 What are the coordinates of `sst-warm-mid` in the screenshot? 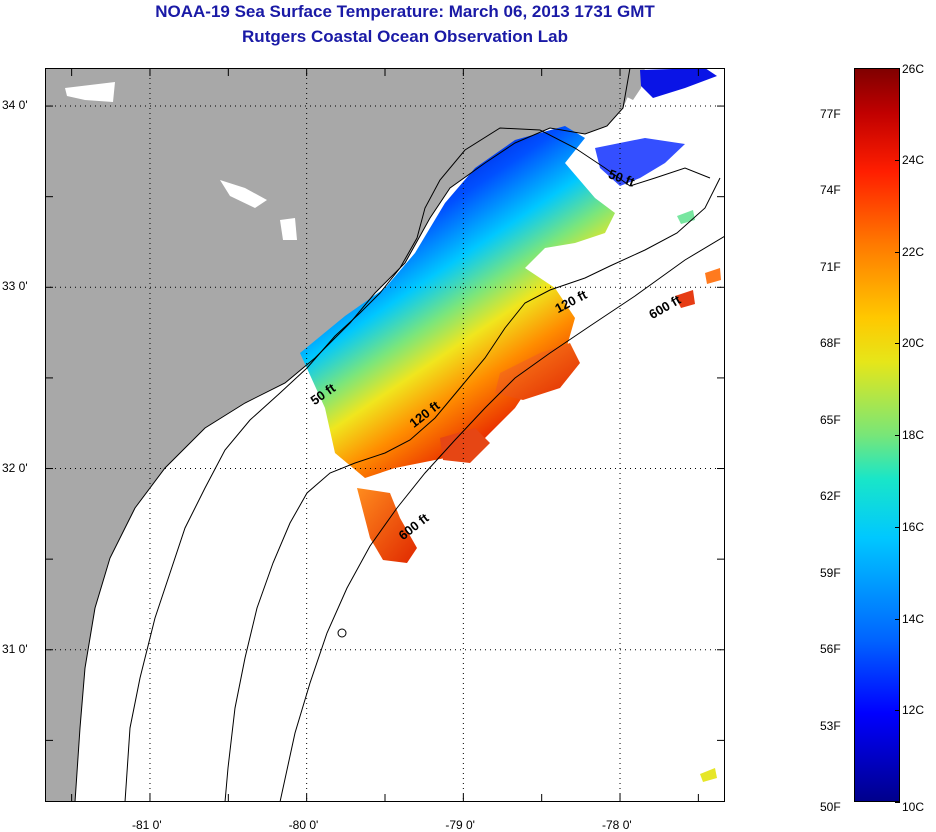 It's located at (465, 445).